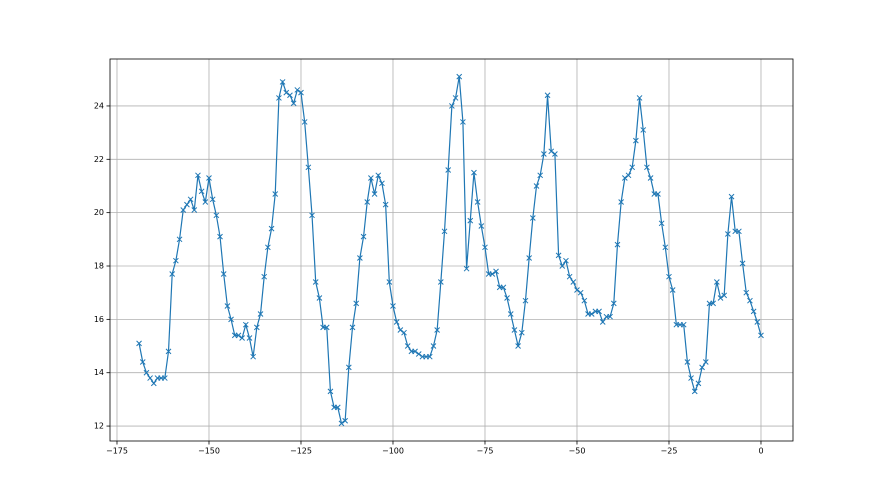 The height and width of the screenshot is (495, 880). Describe the element at coordinates (209, 451) in the screenshot. I see `x-tick-label: −150` at that location.